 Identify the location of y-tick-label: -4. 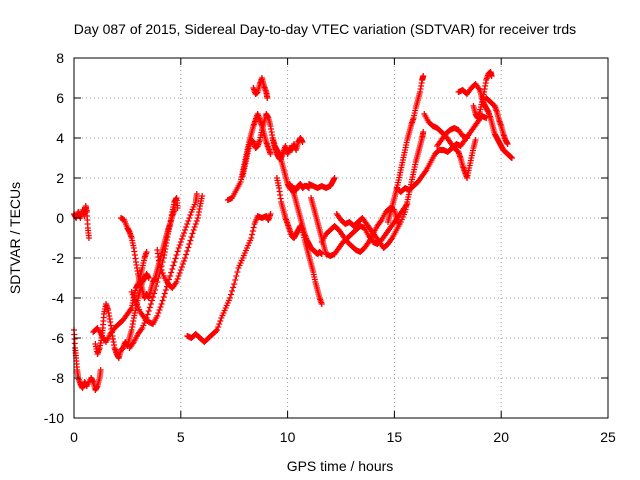
(58, 298).